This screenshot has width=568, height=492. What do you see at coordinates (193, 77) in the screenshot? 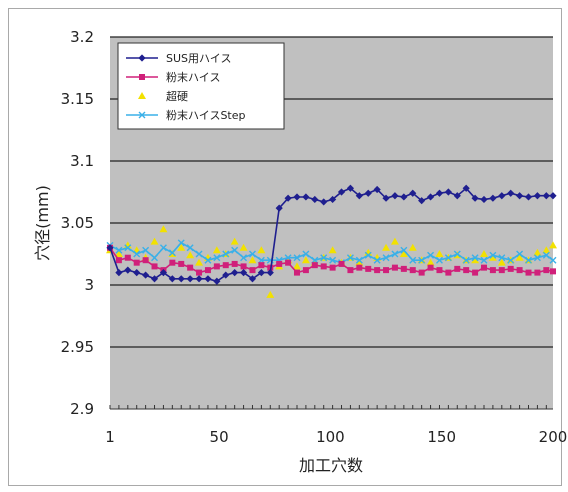
I see `legend-label: 粉末ハイス` at bounding box center [193, 77].